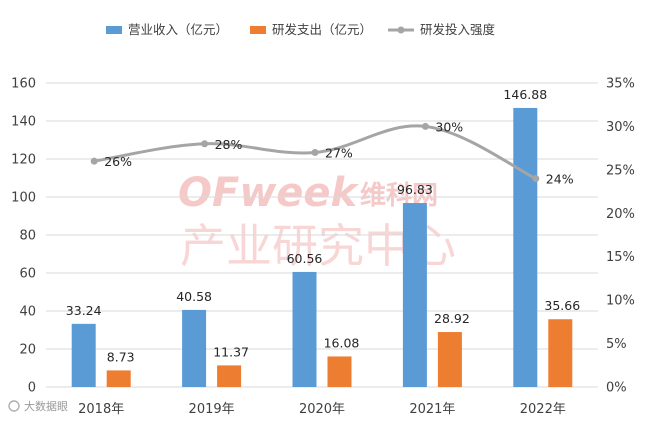  I want to click on legend-label: 研发投入强度, so click(458, 29).